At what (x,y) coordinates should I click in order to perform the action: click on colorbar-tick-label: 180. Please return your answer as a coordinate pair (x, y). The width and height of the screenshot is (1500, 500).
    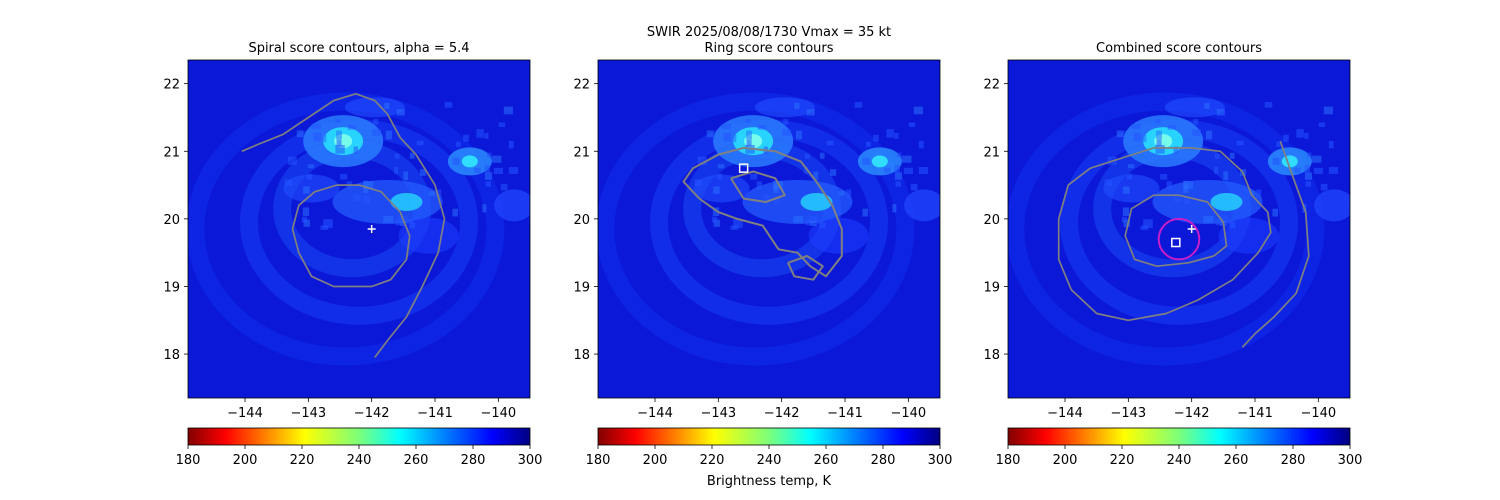
    Looking at the image, I should click on (1008, 460).